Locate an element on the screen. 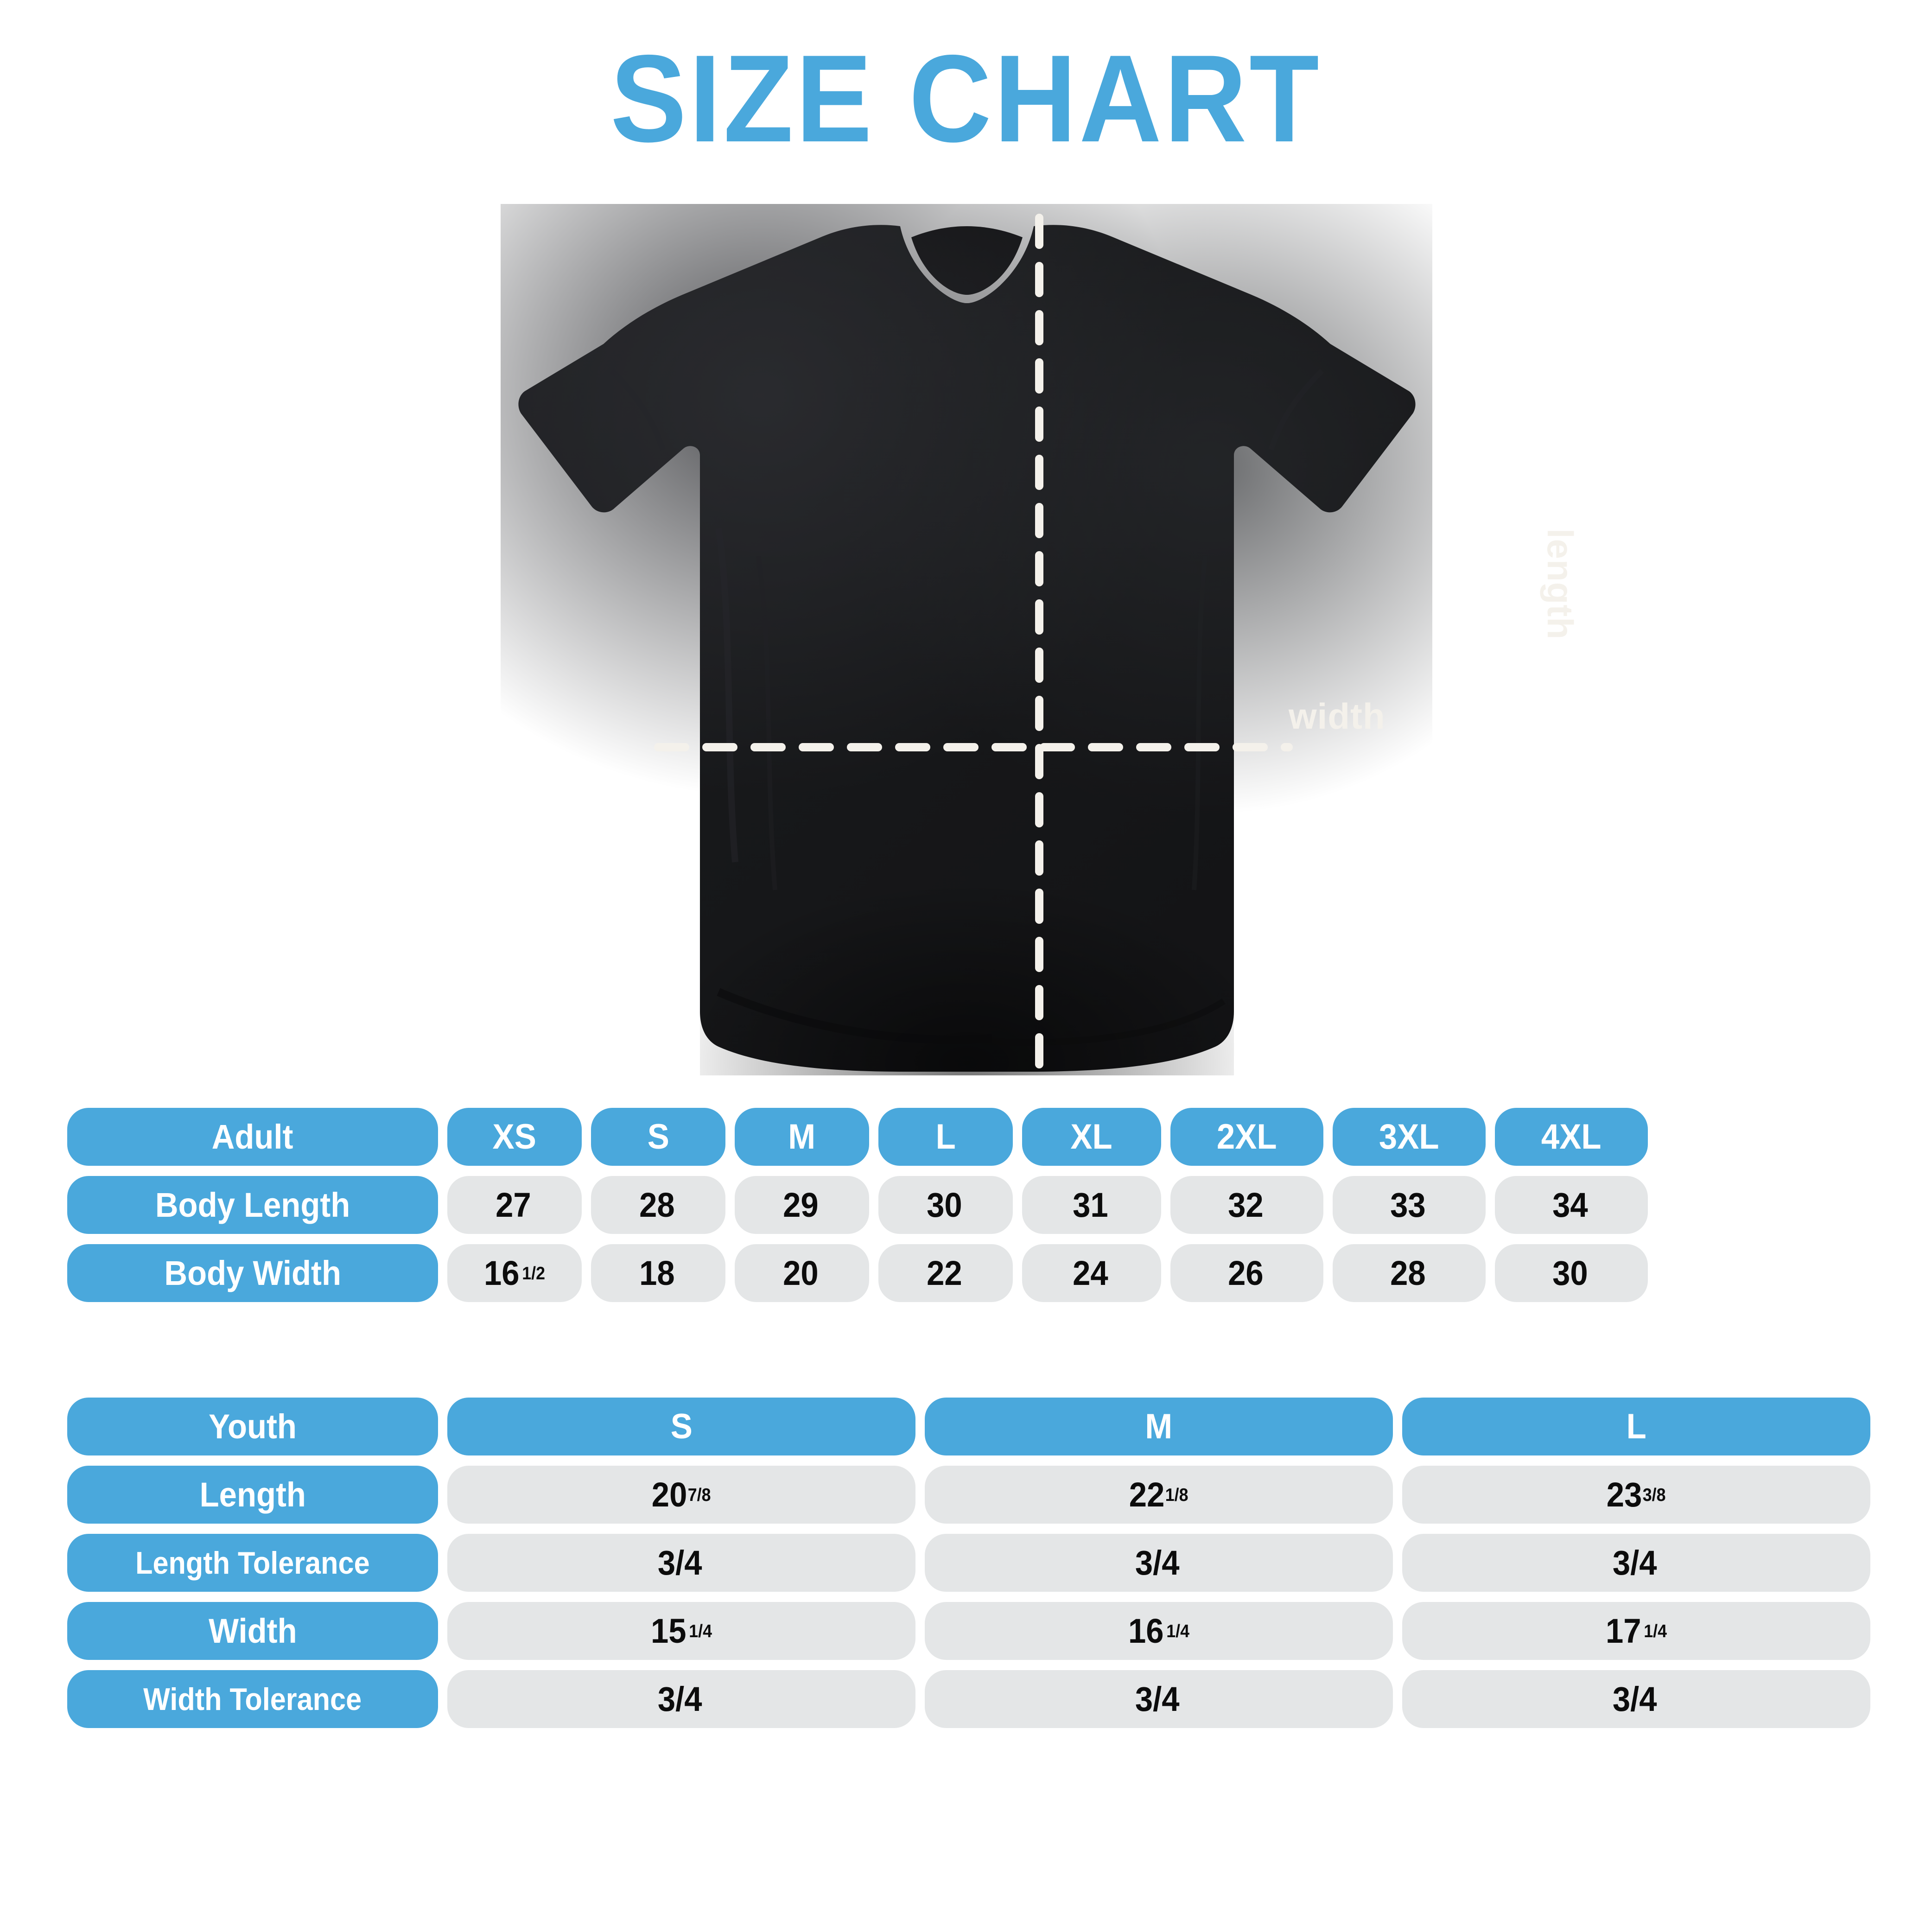 The height and width of the screenshot is (1932, 1932). adult-body-width-2xl: 26 is located at coordinates (1246, 1273).